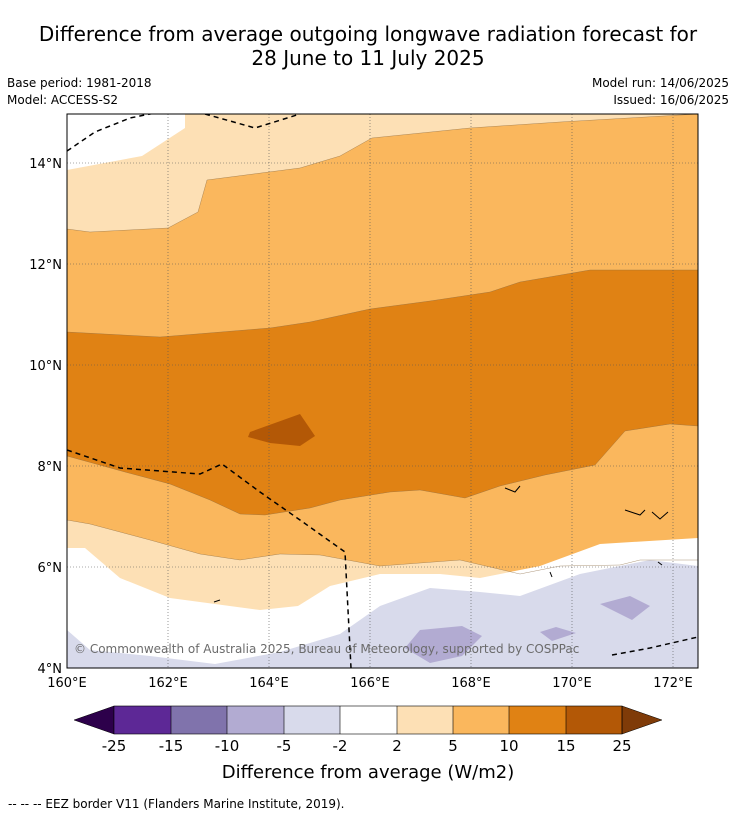 The width and height of the screenshot is (736, 816). I want to click on lon-label-164e: 164°E, so click(269, 683).